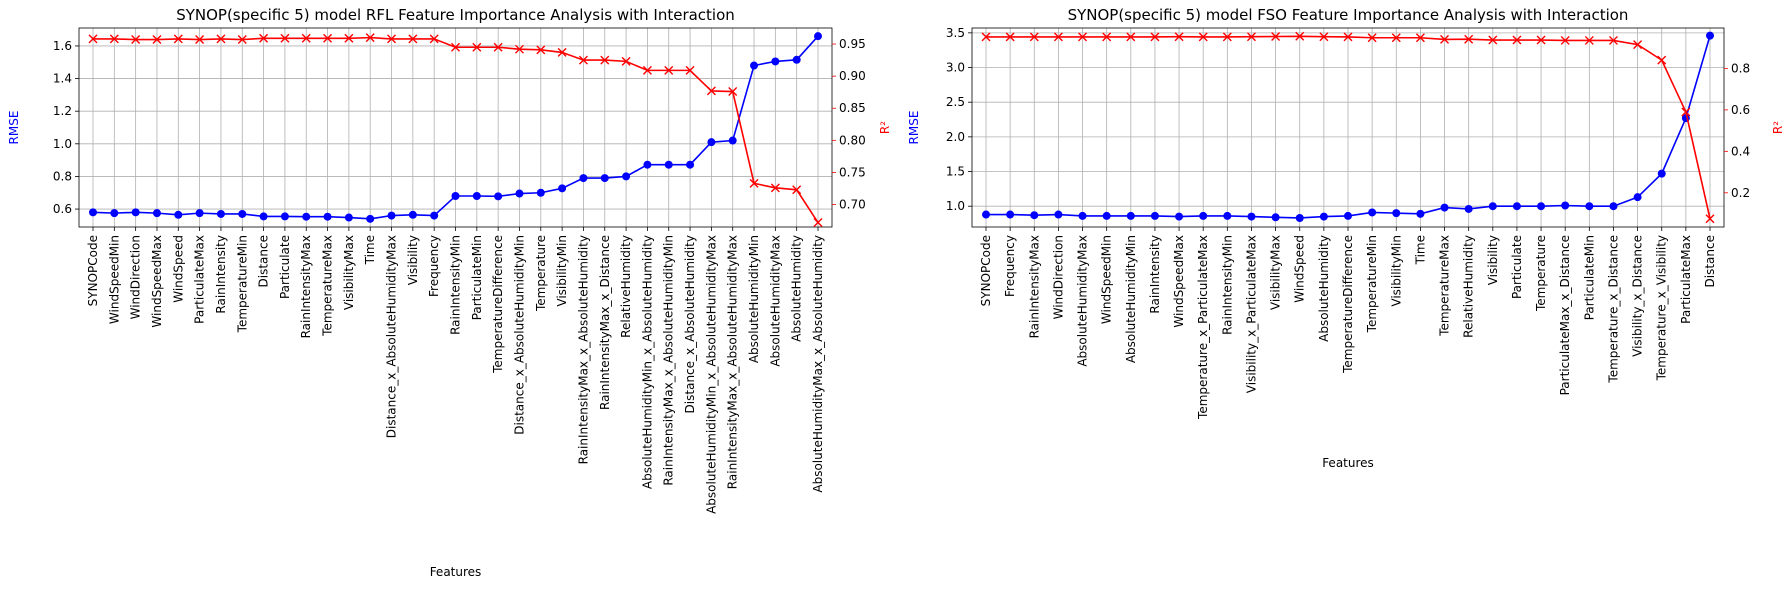  I want to click on x-tick-label: Frequency, so click(1010, 266).